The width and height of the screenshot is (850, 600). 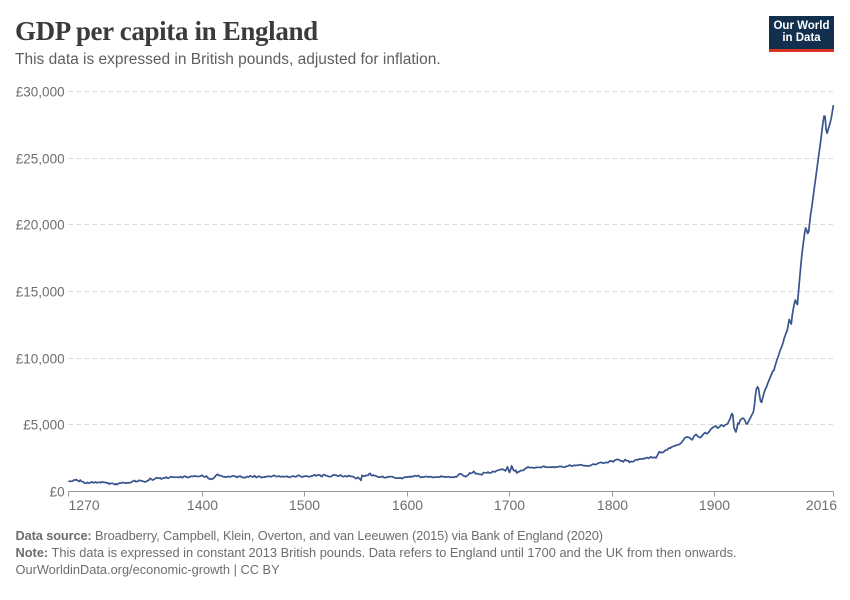 I want to click on svg-text: 1270, so click(x=84, y=505).